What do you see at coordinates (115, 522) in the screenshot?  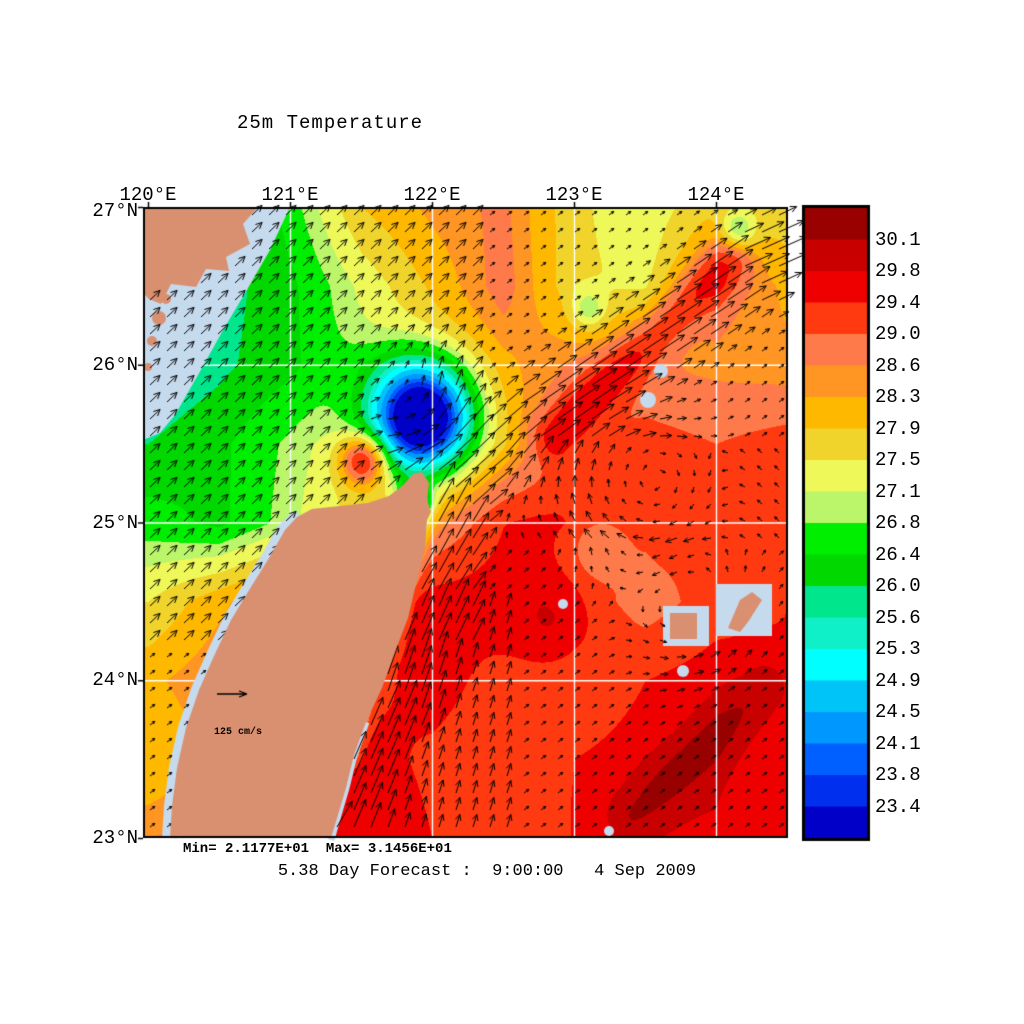 I see `y-tick-label: 25°N` at bounding box center [115, 522].